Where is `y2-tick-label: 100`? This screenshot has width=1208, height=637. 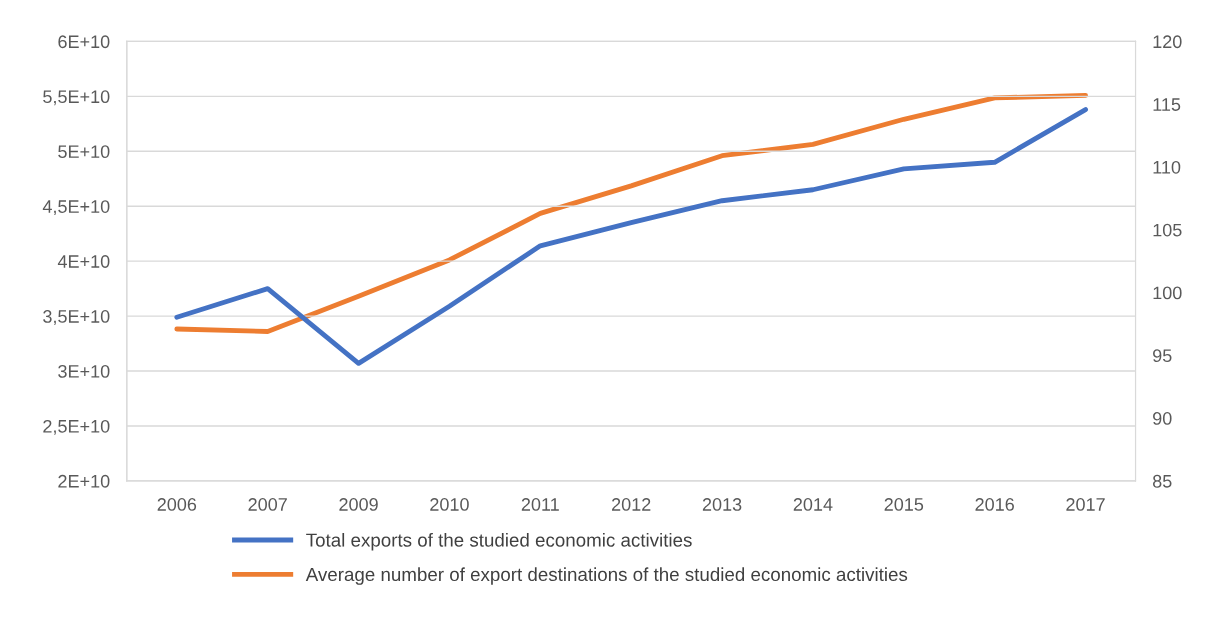
y2-tick-label: 100 is located at coordinates (1167, 293).